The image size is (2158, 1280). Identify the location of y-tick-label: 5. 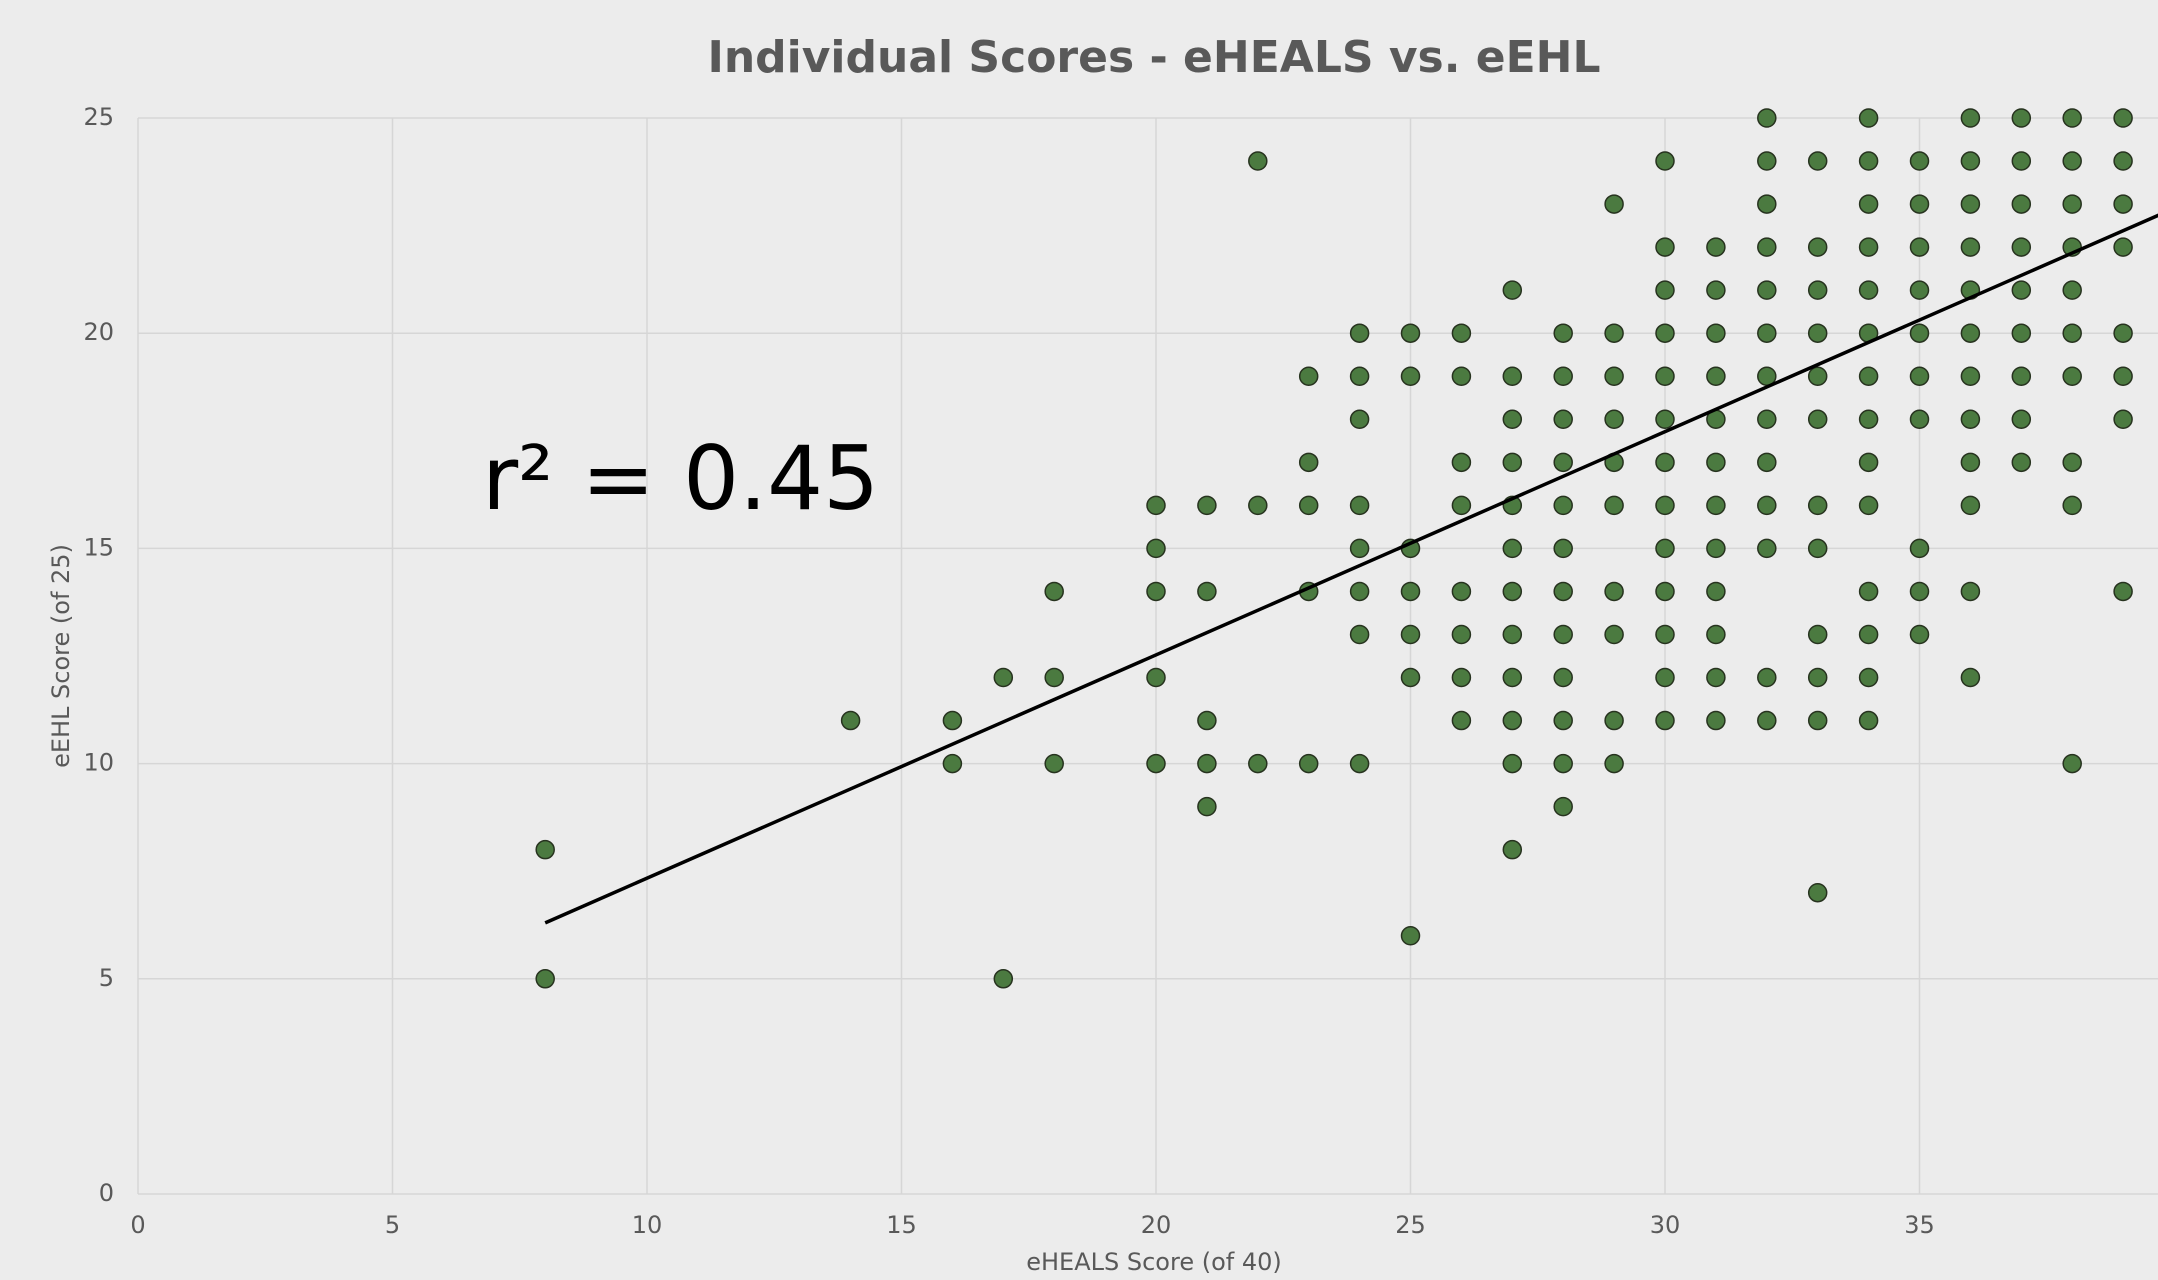
(106, 978).